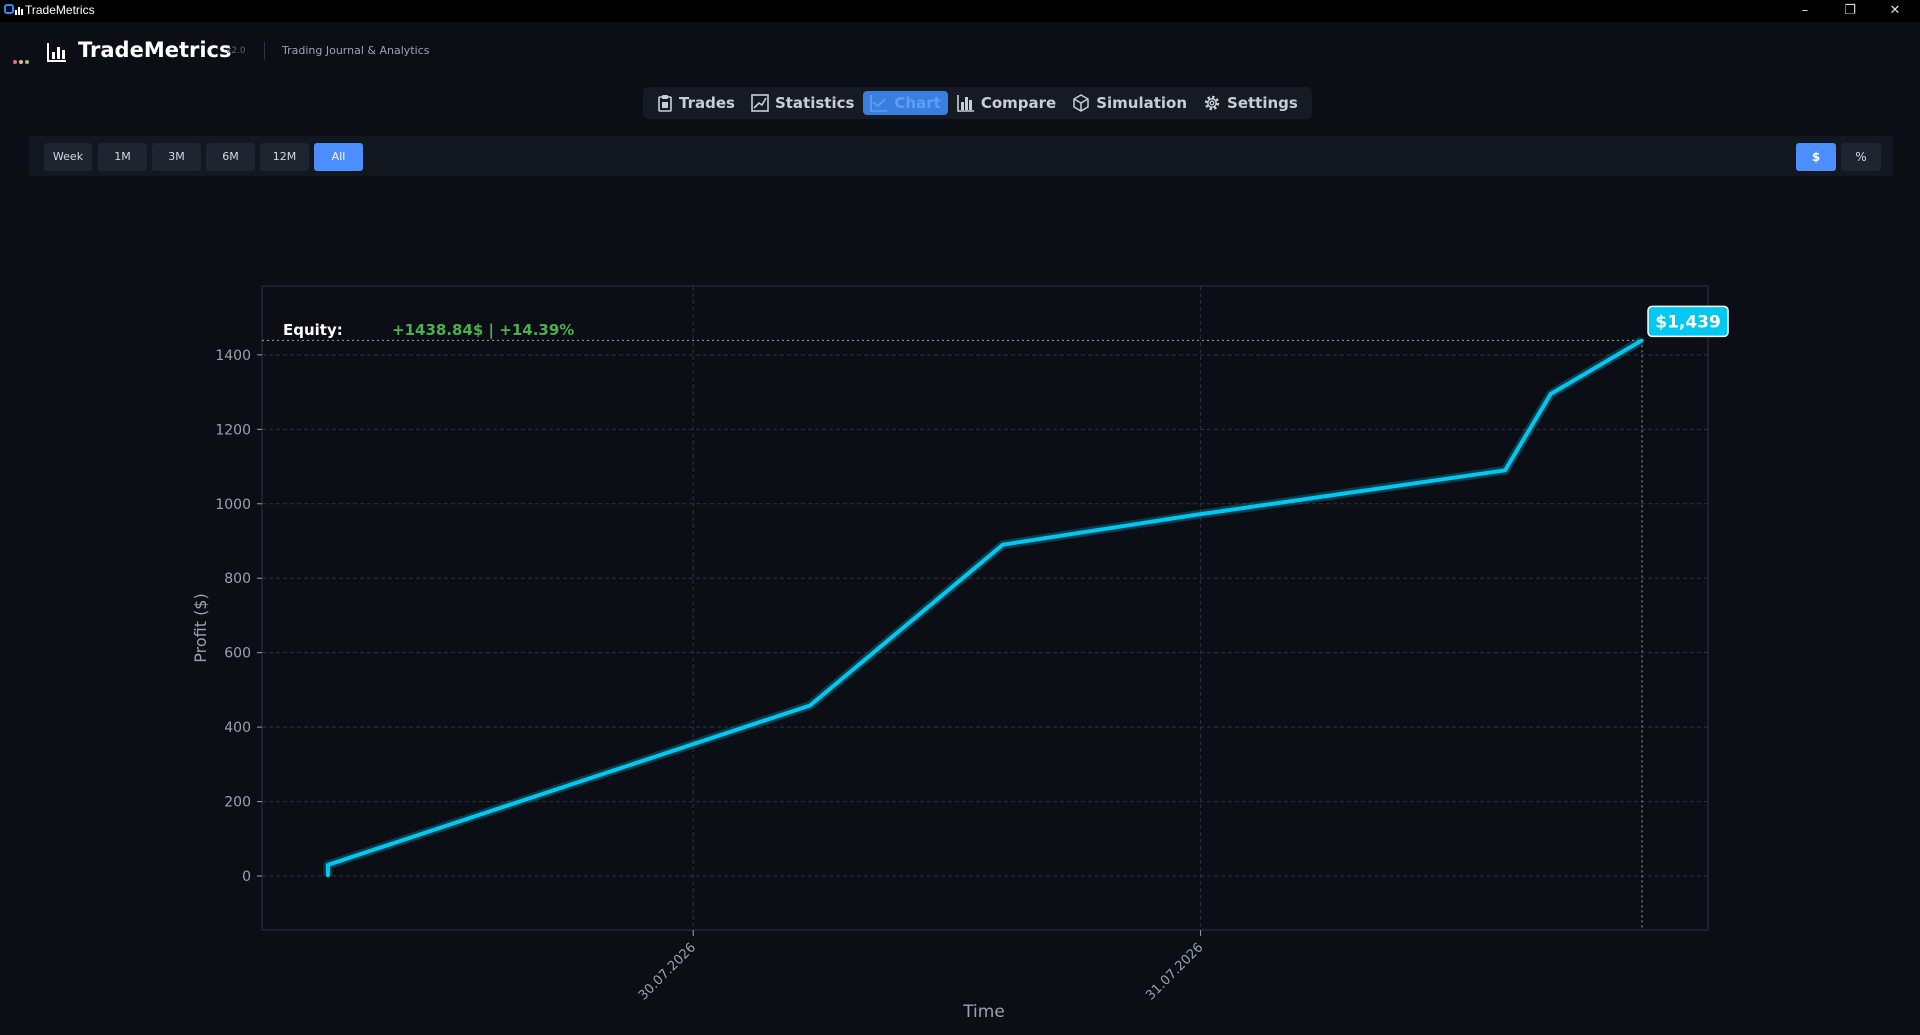 This screenshot has width=1920, height=1035. What do you see at coordinates (56, 52) in the screenshot?
I see `bar-chart-logo-icon` at bounding box center [56, 52].